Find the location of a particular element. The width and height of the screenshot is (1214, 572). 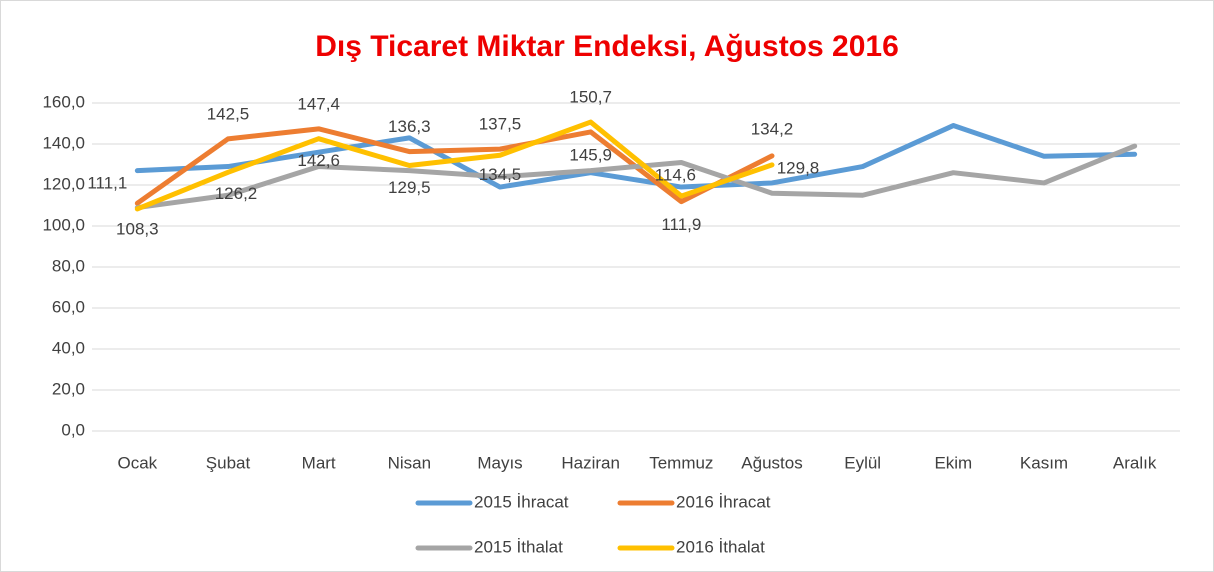

y-tick-label: 120,0 is located at coordinates (63, 183).